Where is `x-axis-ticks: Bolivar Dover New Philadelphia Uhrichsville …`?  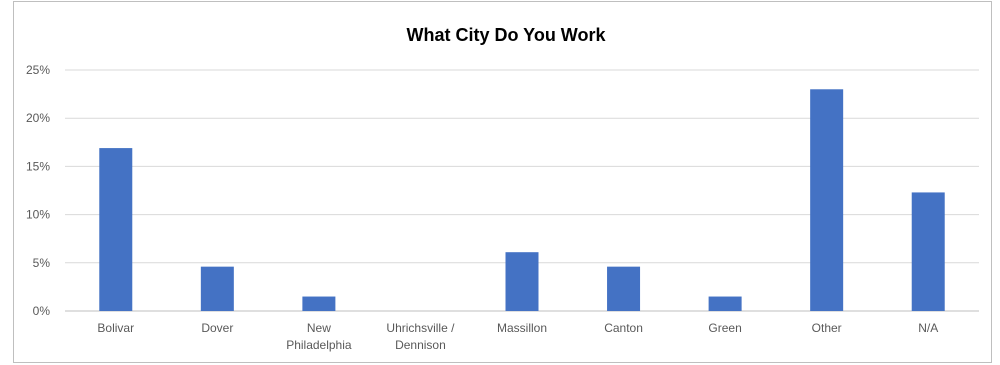
x-axis-ticks: Bolivar Dover New Philadelphia Uhrichsville … is located at coordinates (517, 336).